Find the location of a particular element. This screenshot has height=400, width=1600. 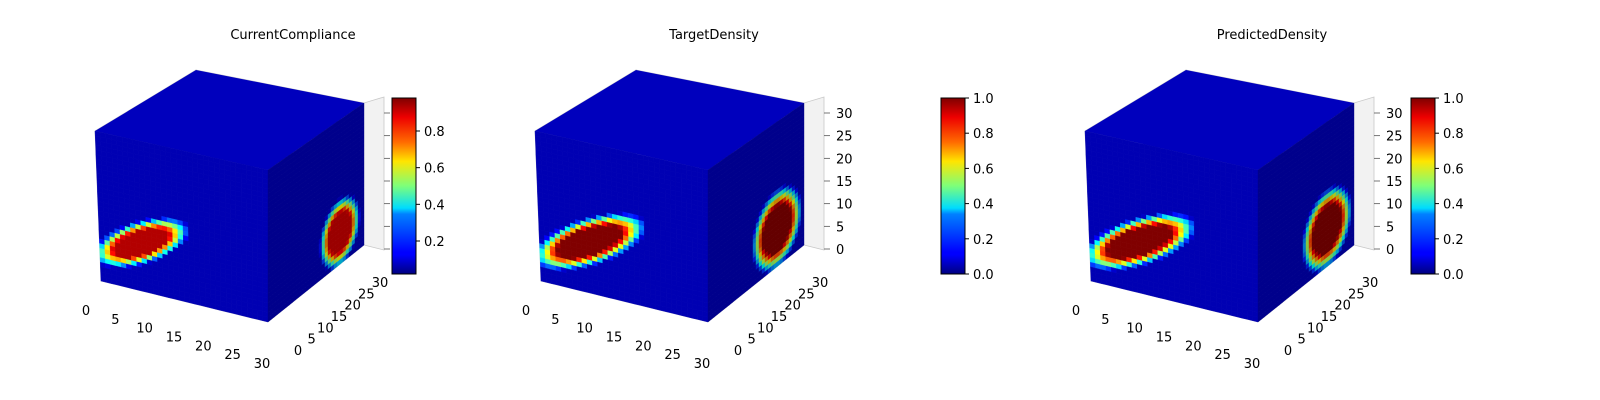

z-tick-label: 20 is located at coordinates (844, 159).